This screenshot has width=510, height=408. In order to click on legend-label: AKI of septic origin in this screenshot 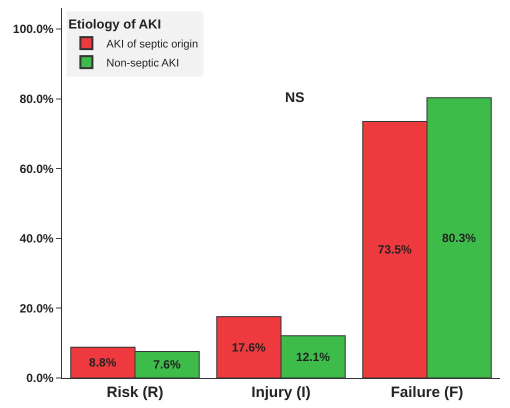, I will do `click(152, 44)`.